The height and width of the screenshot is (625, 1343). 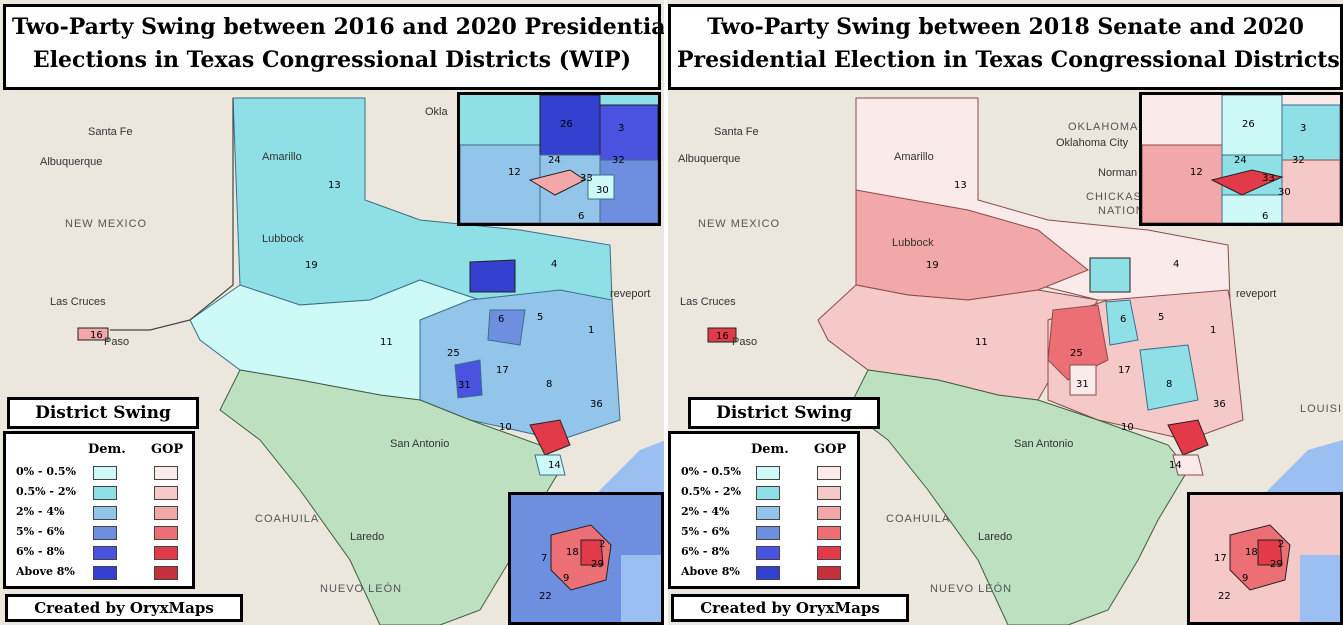 What do you see at coordinates (502, 370) in the screenshot?
I see `district-17-label: 17` at bounding box center [502, 370].